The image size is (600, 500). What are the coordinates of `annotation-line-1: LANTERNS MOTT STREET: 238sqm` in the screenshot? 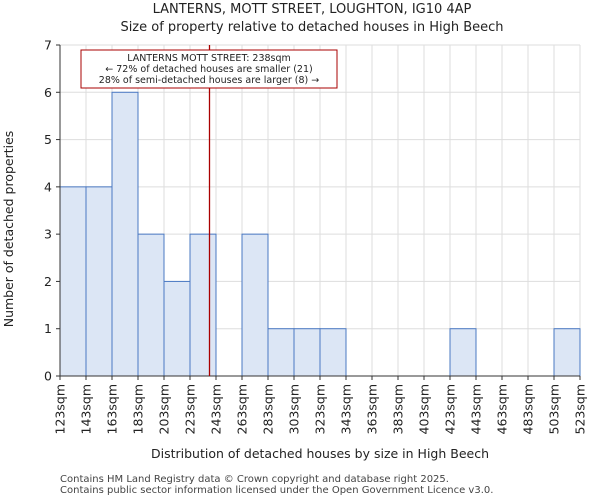 It's located at (209, 58).